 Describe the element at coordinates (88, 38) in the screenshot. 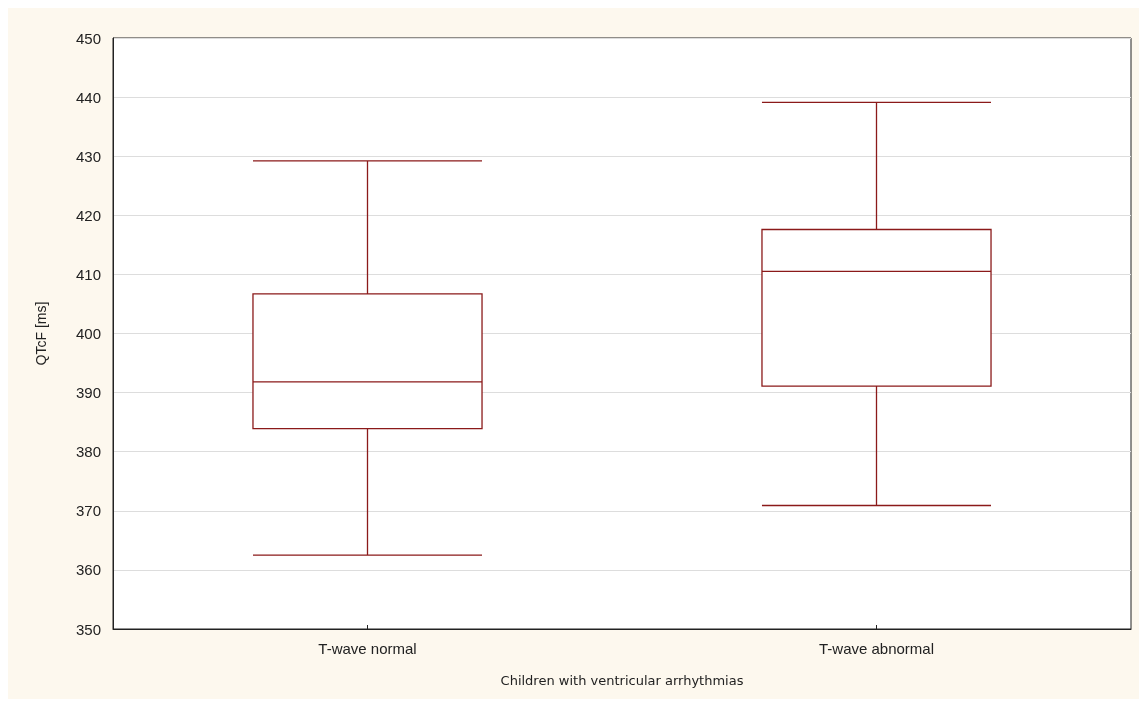

I see `y-tick-label: 450` at that location.